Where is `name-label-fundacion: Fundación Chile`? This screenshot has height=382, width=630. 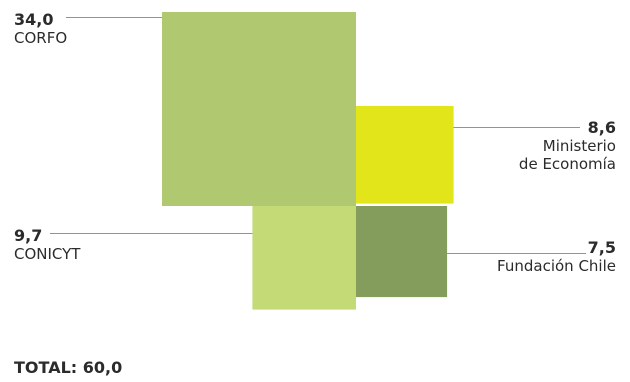 name-label-fundacion: Fundación Chile is located at coordinates (556, 266).